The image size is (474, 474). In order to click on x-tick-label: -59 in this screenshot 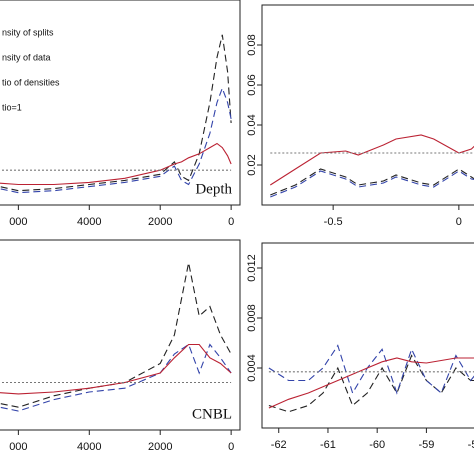, I will do `click(426, 445)`.